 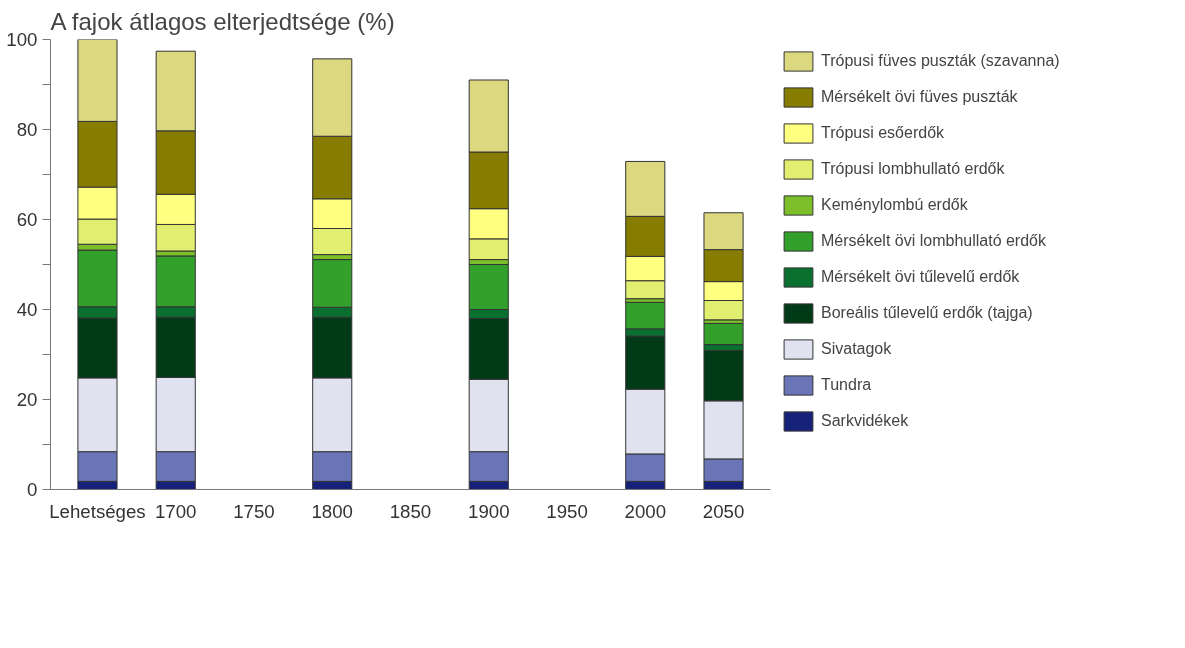 What do you see at coordinates (97, 511) in the screenshot?
I see `x-tick-label: Lehetséges` at bounding box center [97, 511].